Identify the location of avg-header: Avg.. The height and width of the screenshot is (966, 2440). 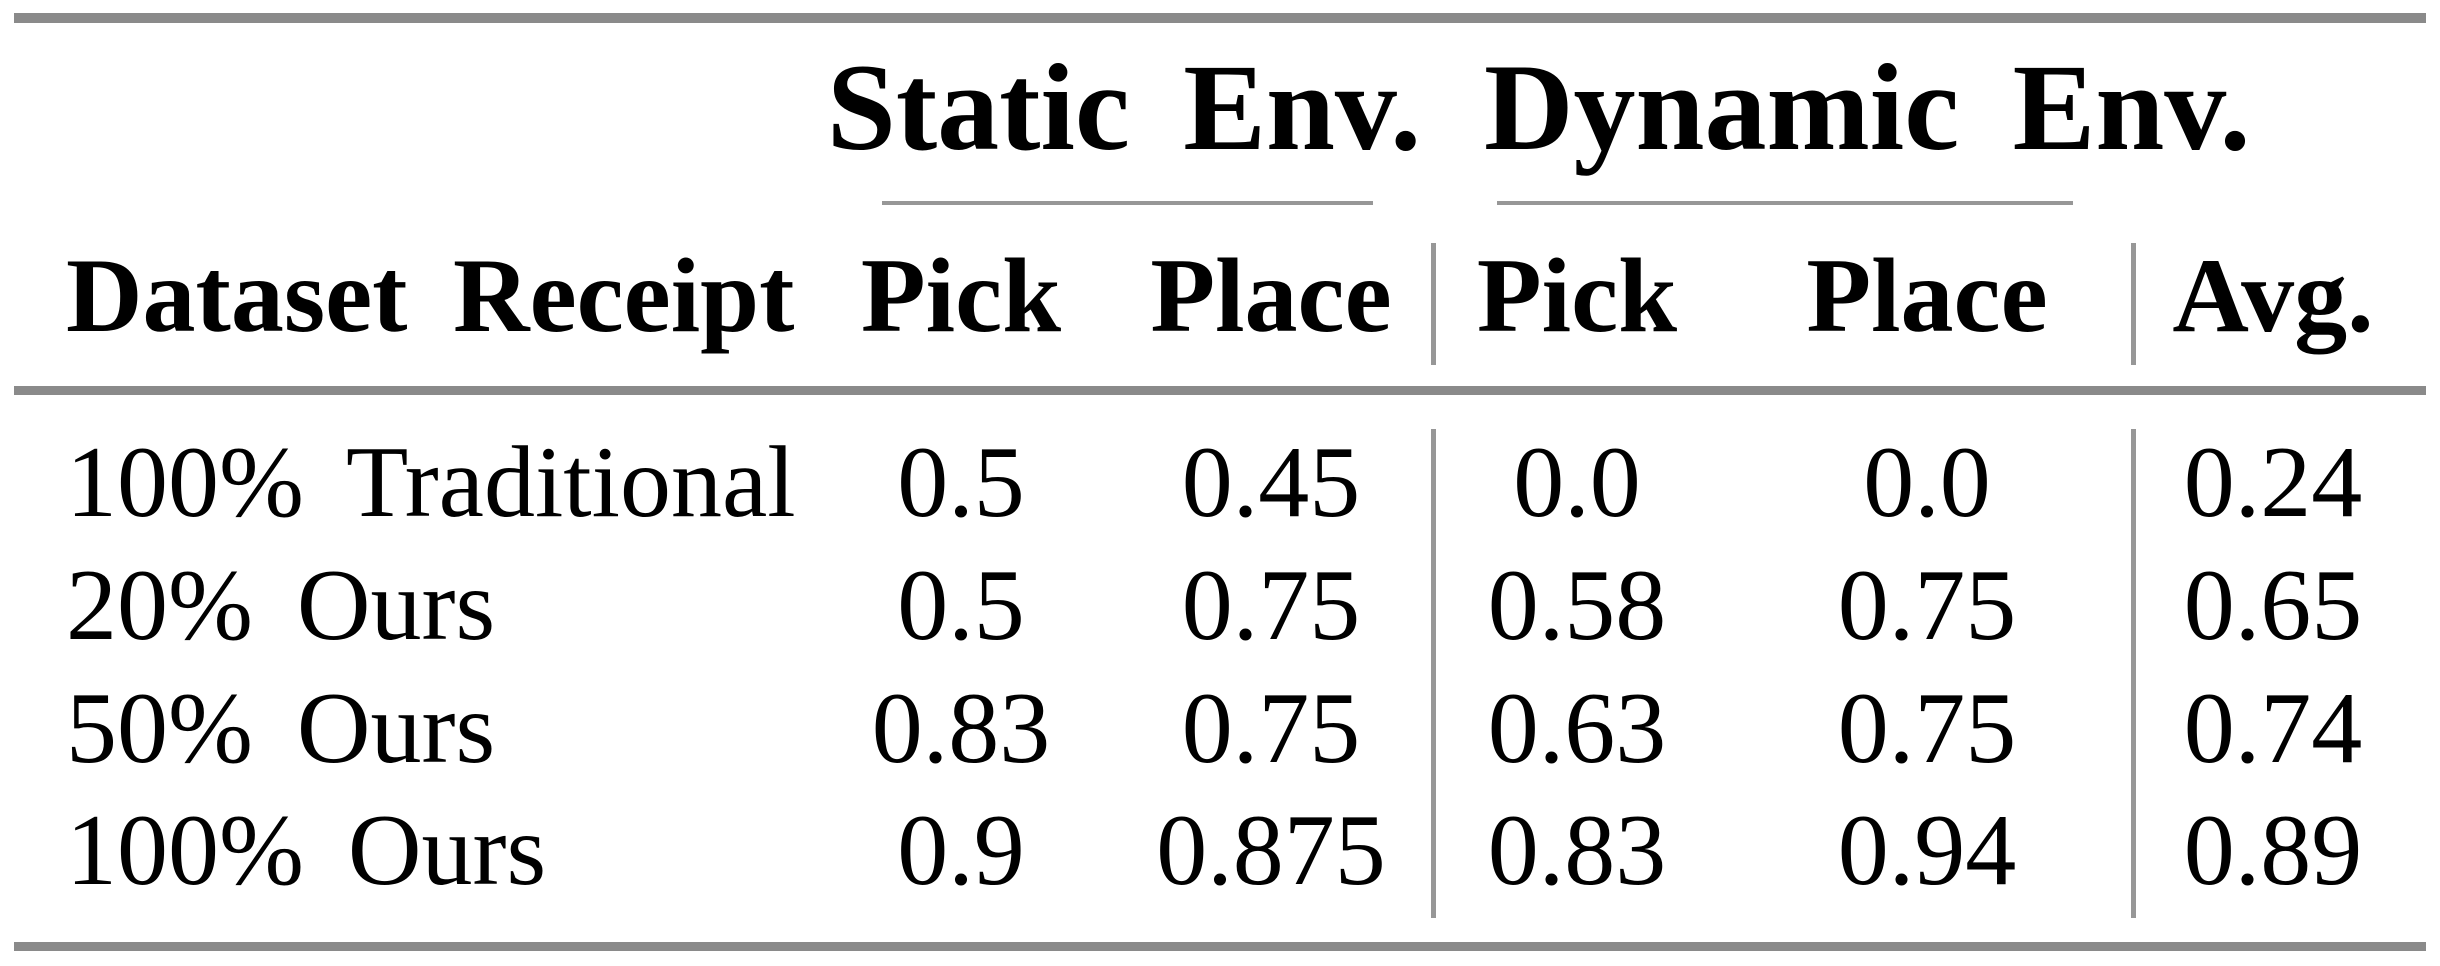
(2273, 295).